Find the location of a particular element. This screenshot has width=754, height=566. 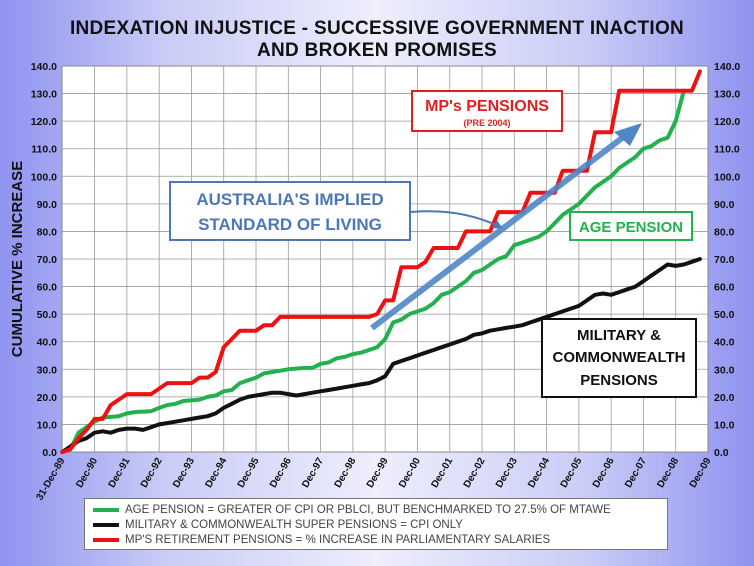

mp-pensions-callout: MP's PENSIONS (PRE 2004) is located at coordinates (487, 111).